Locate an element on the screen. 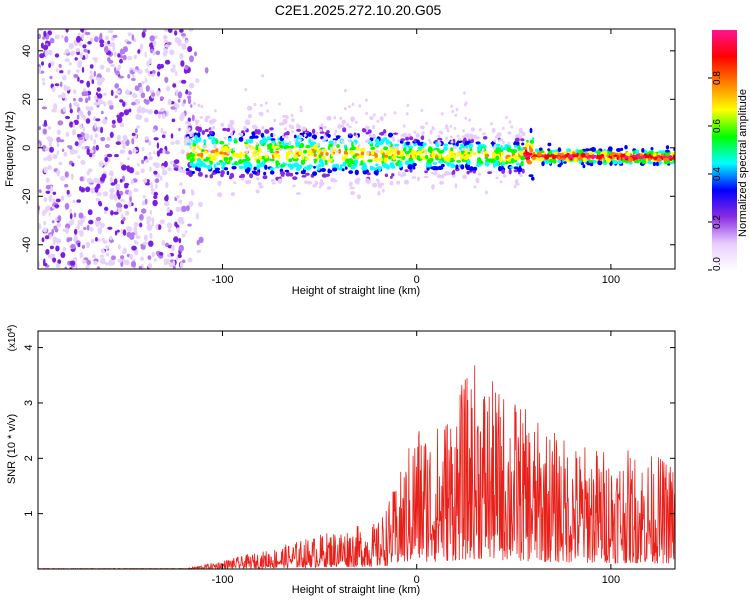 The height and width of the screenshot is (605, 750). spectrogram-ytick-label: 20 is located at coordinates (27, 99).